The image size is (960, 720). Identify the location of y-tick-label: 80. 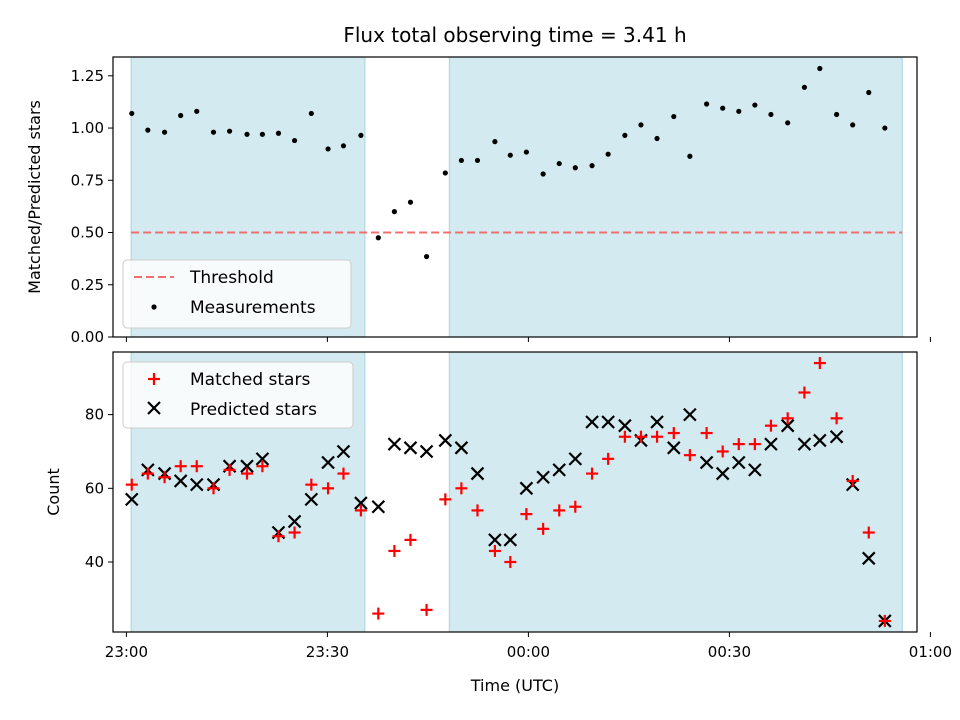
(94, 415).